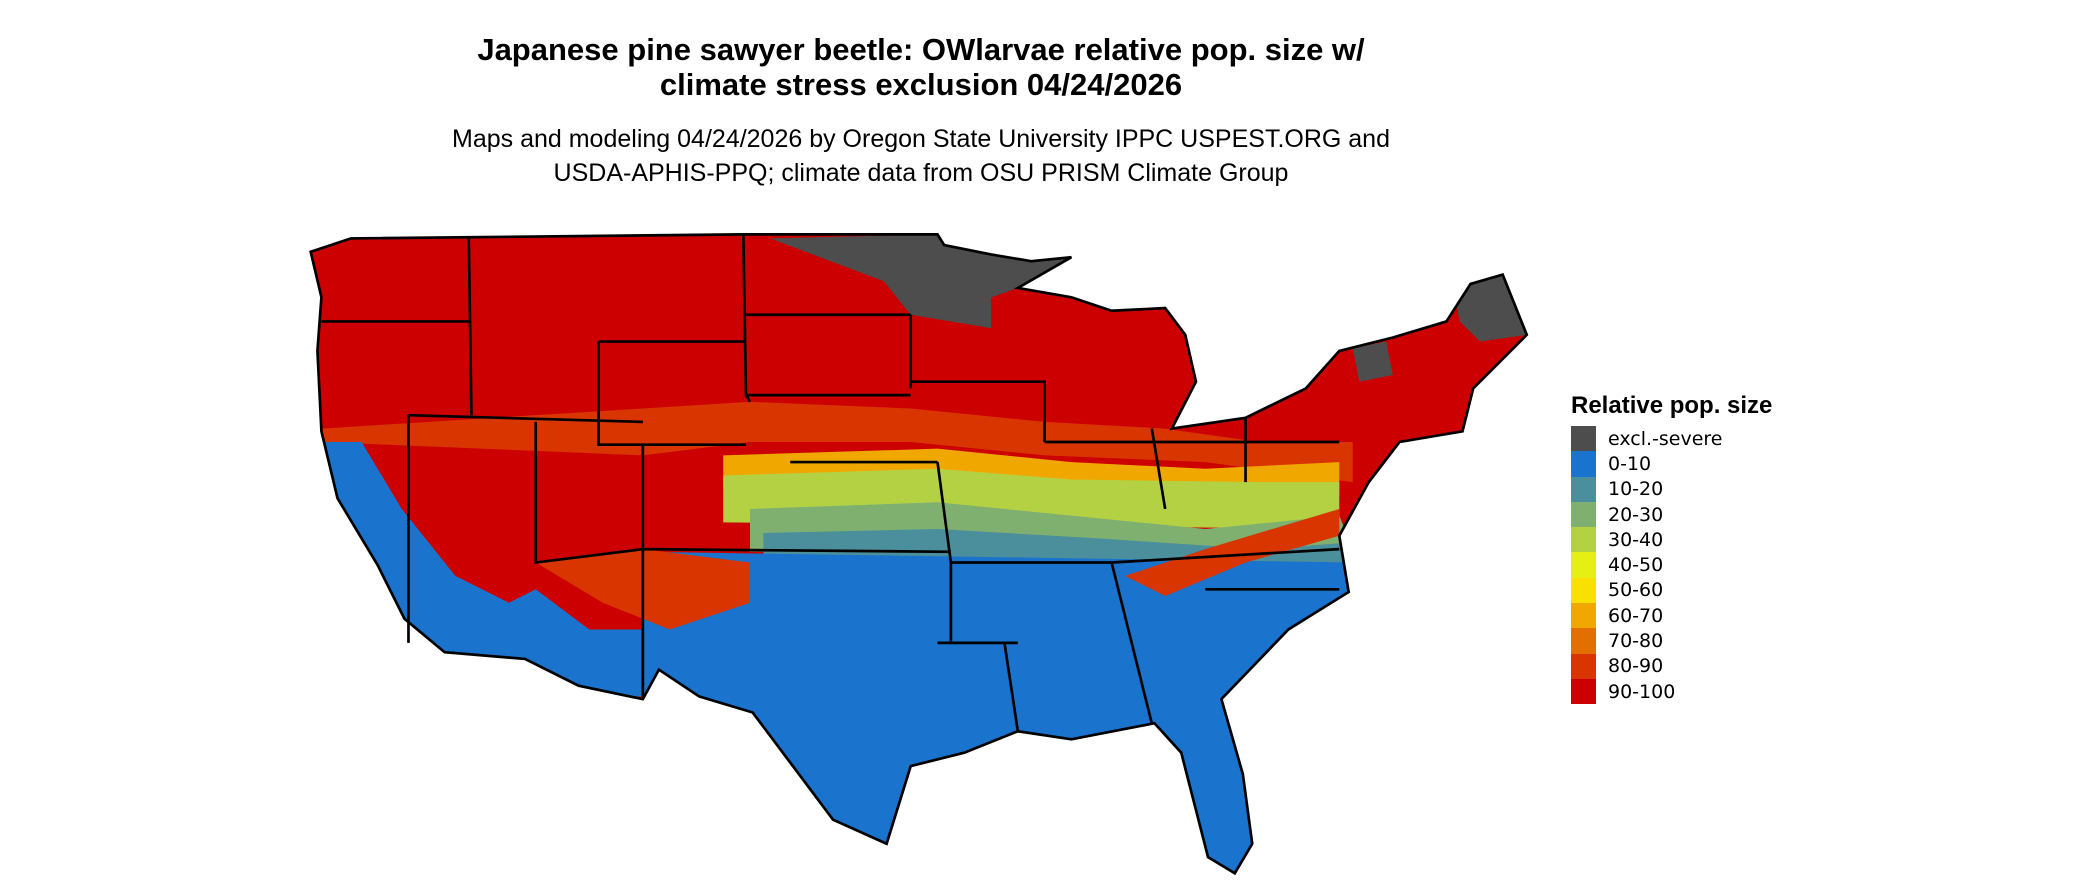 The width and height of the screenshot is (2100, 892). I want to click on title-line-2: climate stress exclusion 04/24/2026, so click(921, 84).